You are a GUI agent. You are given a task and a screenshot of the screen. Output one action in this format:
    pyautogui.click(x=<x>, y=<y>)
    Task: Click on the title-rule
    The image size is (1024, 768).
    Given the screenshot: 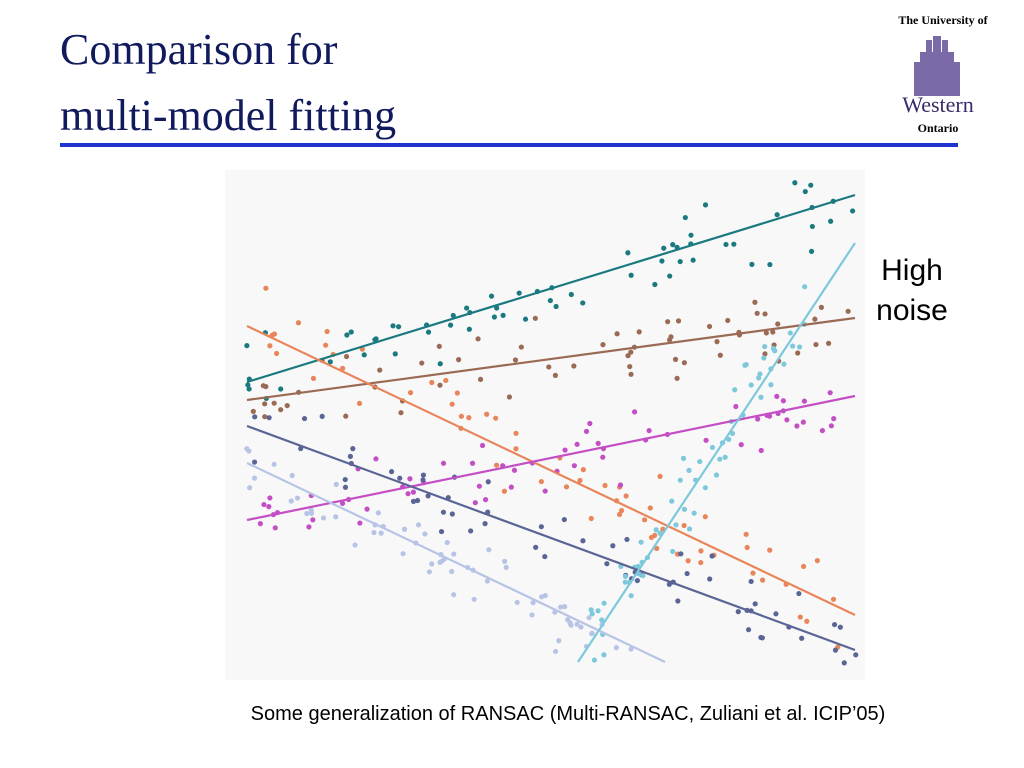 What is the action you would take?
    pyautogui.click(x=509, y=145)
    